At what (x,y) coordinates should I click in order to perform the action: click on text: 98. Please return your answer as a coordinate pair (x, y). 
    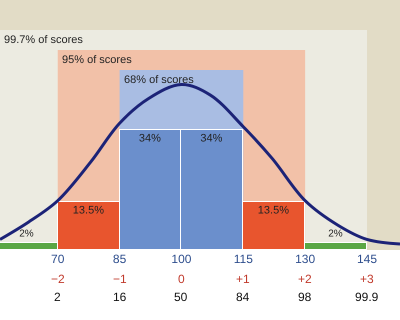
    Looking at the image, I should click on (305, 297).